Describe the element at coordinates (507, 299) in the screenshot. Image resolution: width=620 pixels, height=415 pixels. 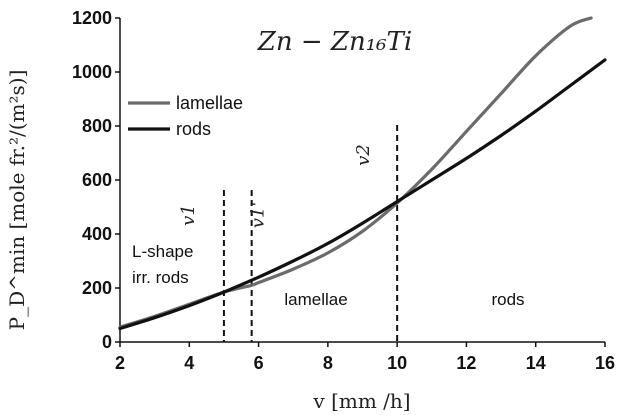
I see `region-label-4: rods` at that location.